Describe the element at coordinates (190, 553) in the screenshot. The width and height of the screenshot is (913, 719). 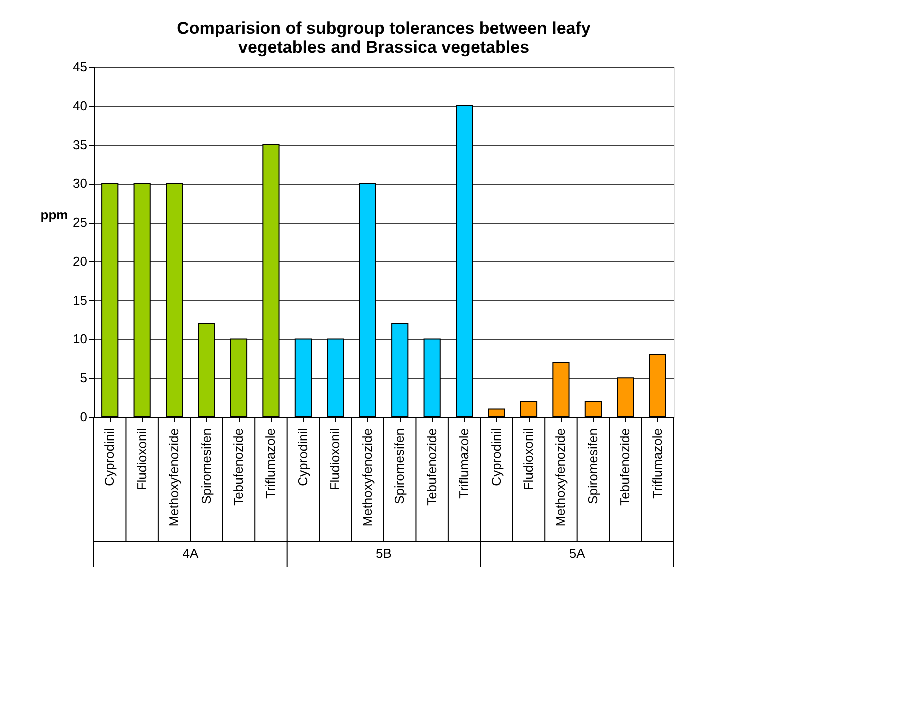
I see `text: 4A` at that location.